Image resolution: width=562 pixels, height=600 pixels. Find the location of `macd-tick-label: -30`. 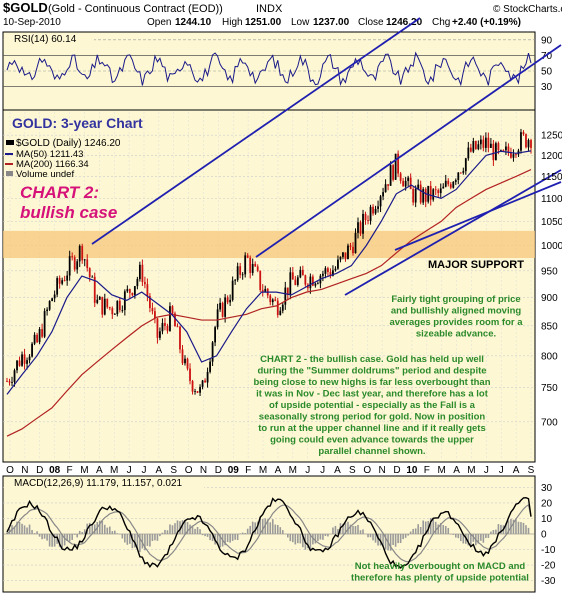

macd-tick-label: -30 is located at coordinates (548, 581).